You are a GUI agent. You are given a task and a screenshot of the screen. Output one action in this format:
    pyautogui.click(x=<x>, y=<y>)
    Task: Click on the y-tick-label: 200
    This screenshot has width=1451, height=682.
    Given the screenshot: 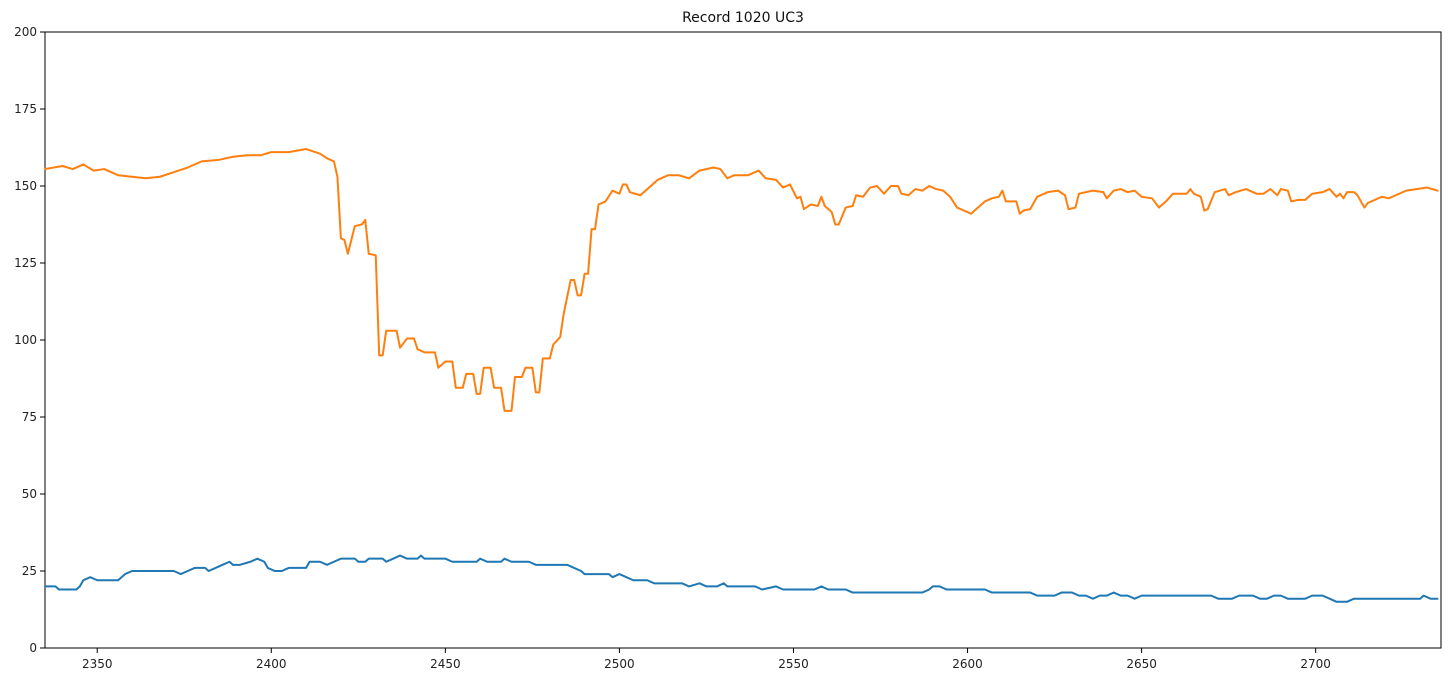 What is the action you would take?
    pyautogui.click(x=25, y=32)
    